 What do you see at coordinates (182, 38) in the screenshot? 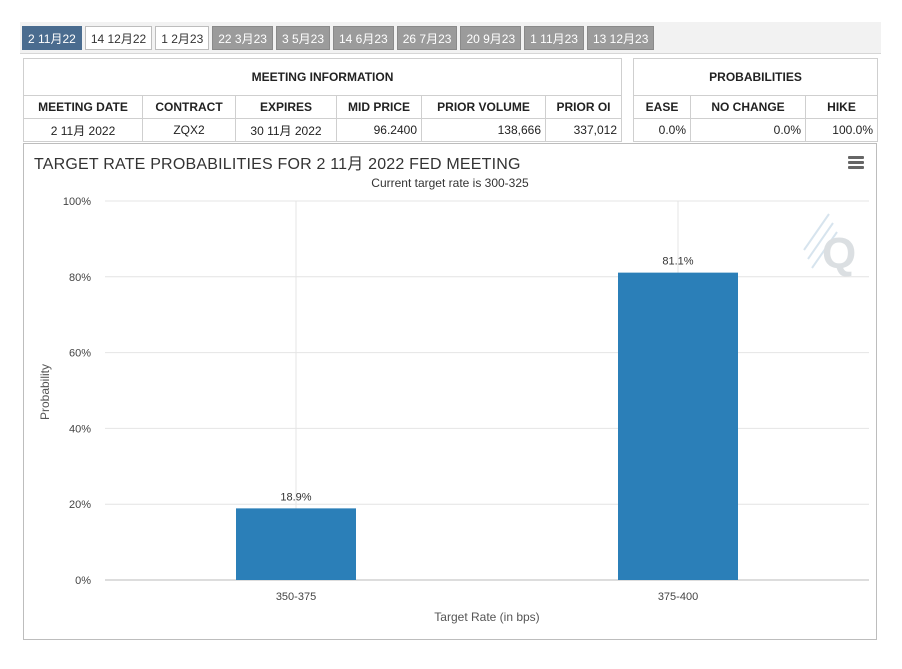
I see `meeting-tab: 1 2月23` at bounding box center [182, 38].